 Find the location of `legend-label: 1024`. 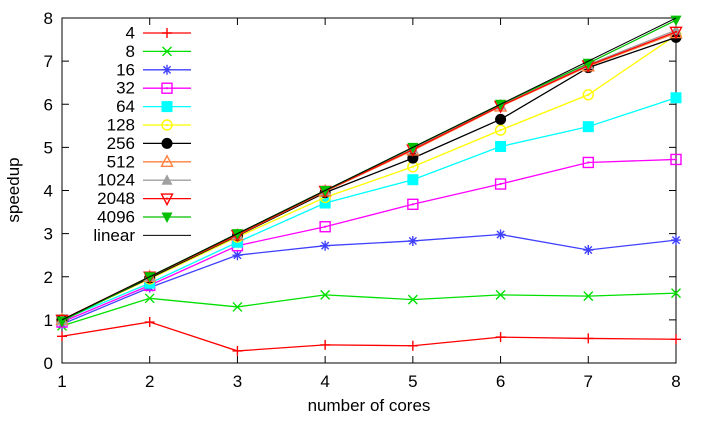

legend-label: 1024 is located at coordinates (116, 180).